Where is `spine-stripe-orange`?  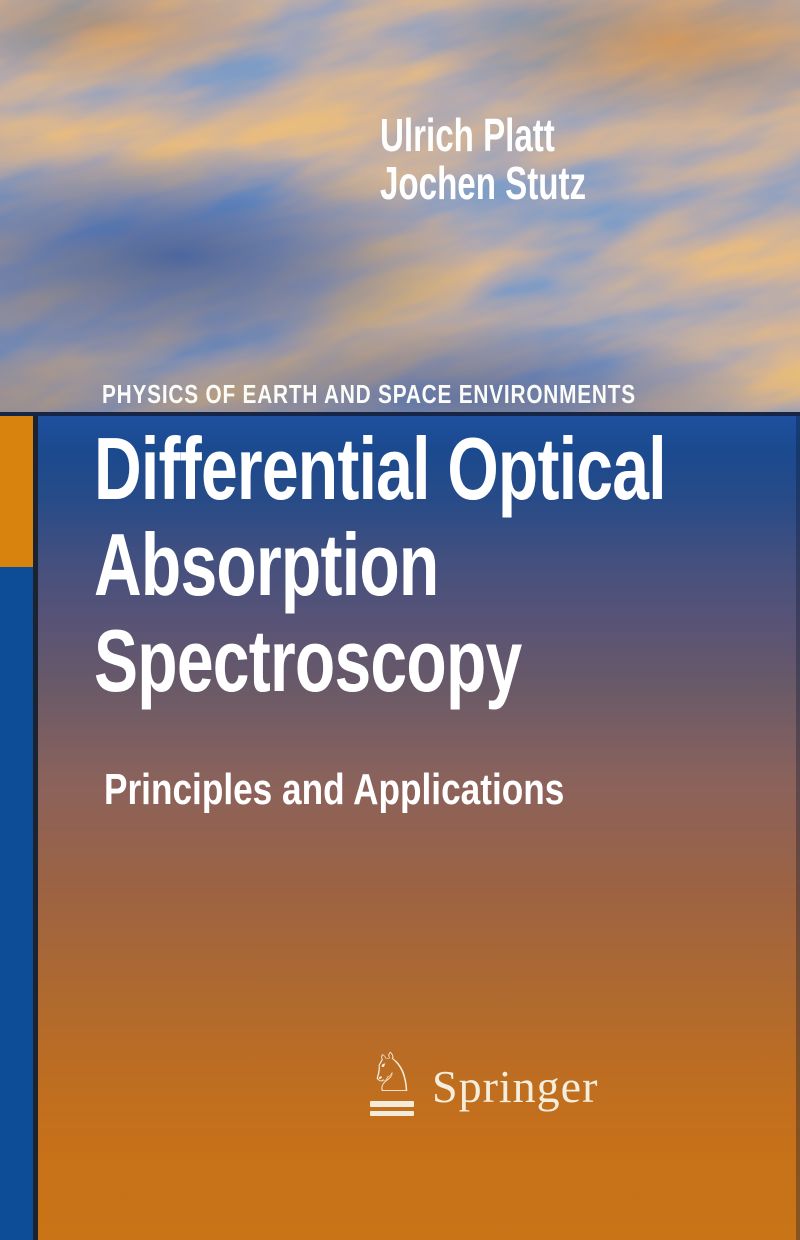 spine-stripe-orange is located at coordinates (16, 491).